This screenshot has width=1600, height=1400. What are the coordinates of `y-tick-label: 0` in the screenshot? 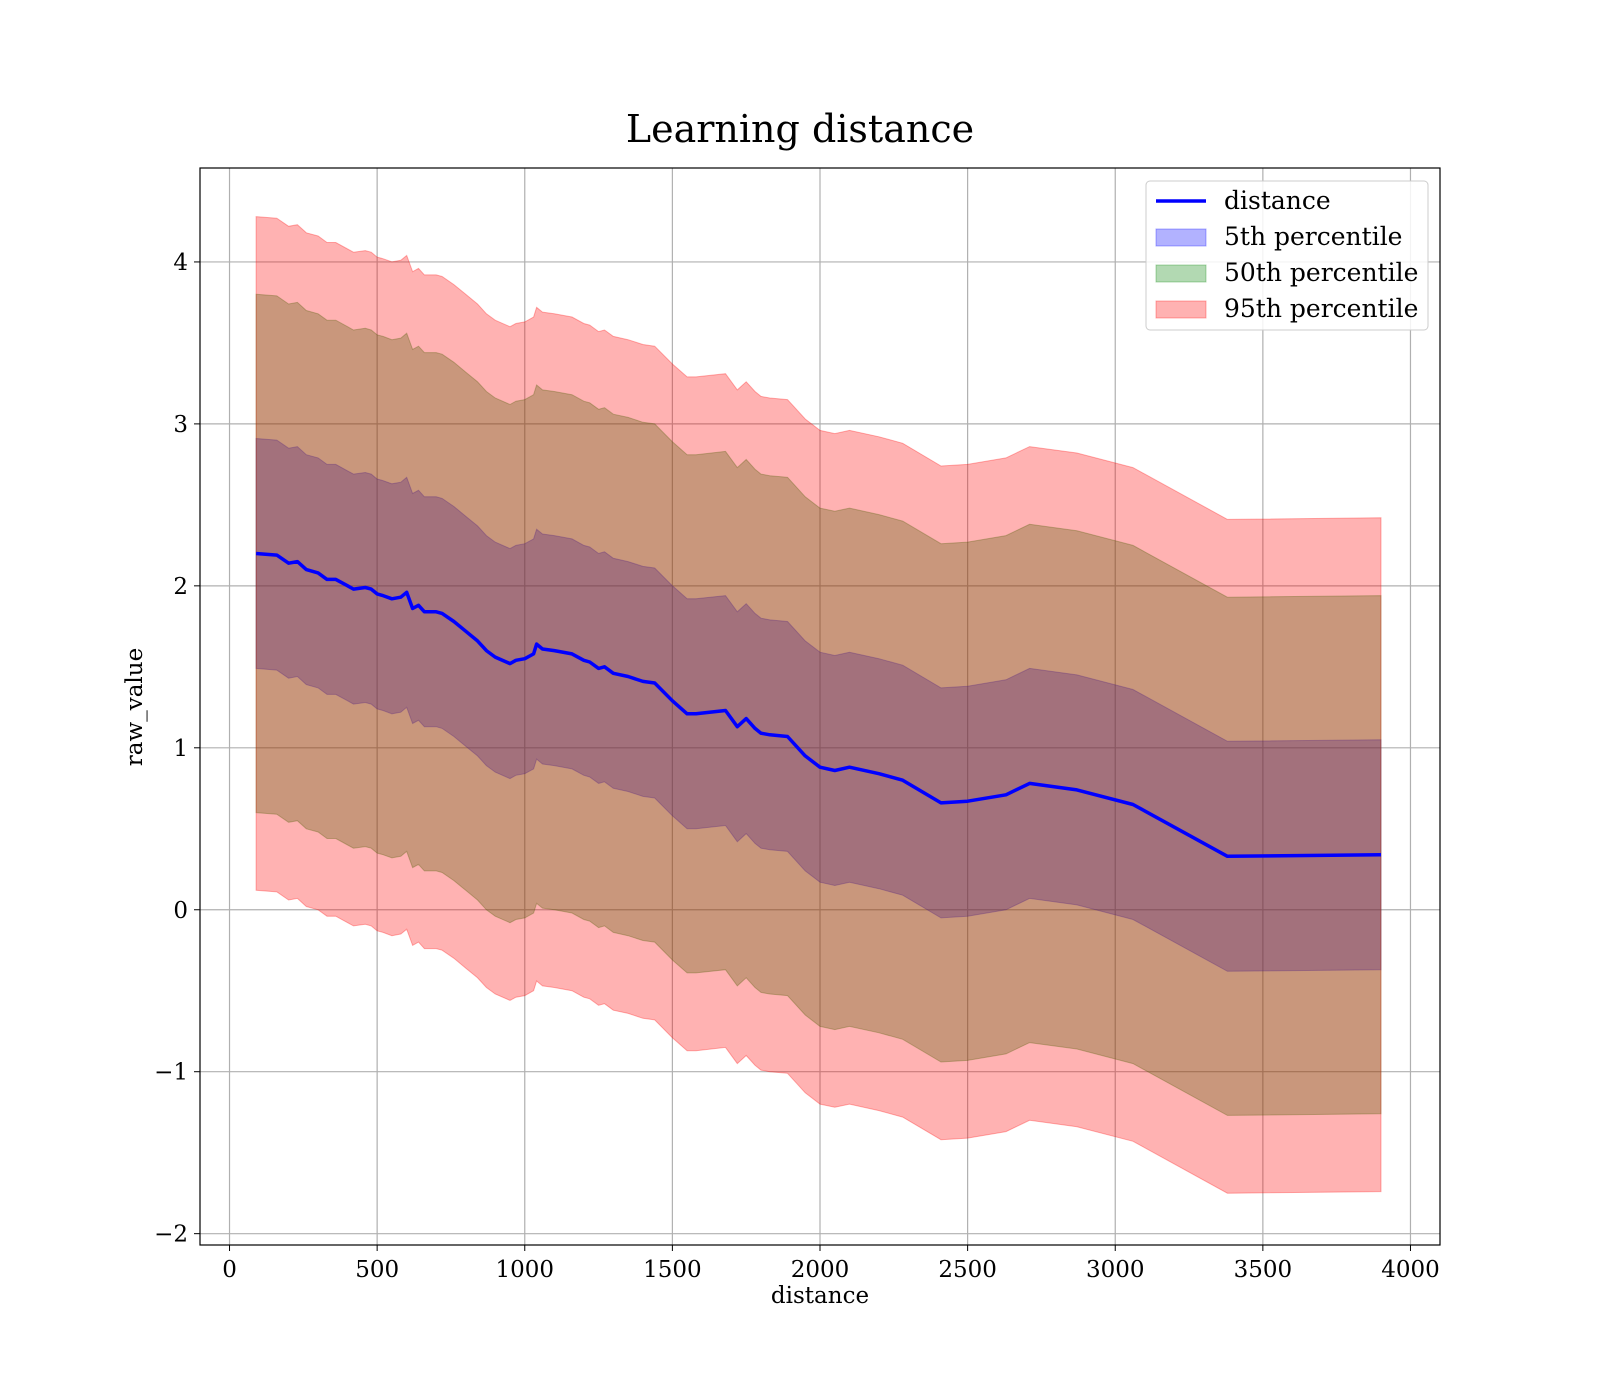 It's located at (180, 911).